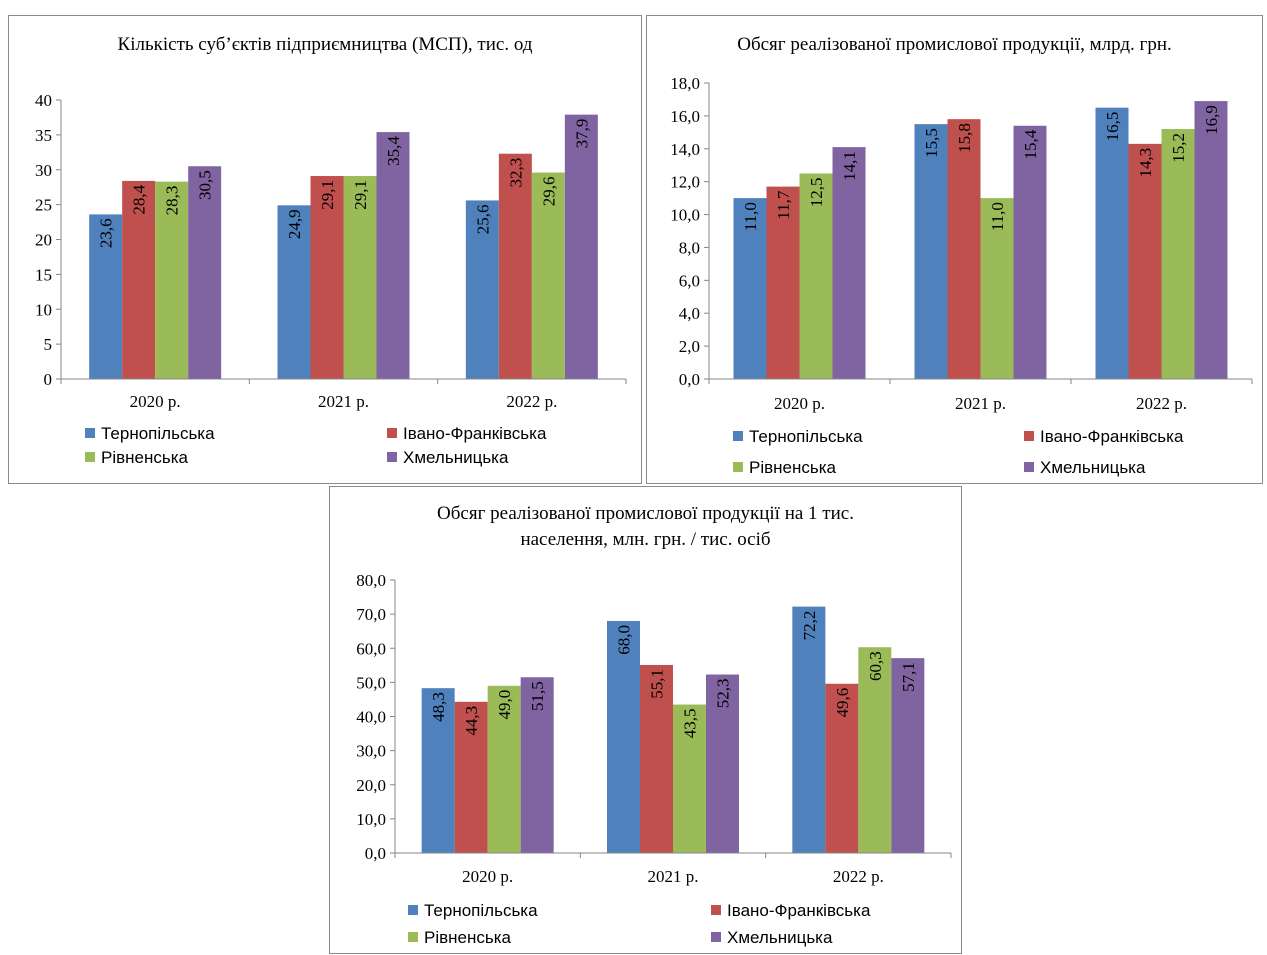 This screenshot has height=955, width=1267. Describe the element at coordinates (690, 724) in the screenshot. I see `data-label: 43,5` at that location.